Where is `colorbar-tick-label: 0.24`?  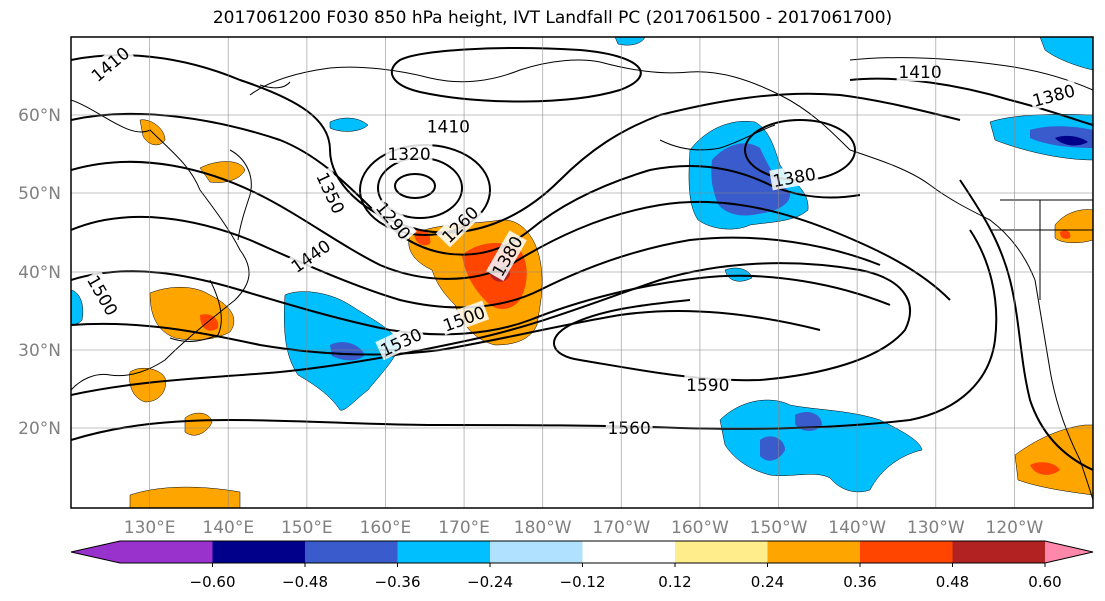
colorbar-tick-label: 0.24 is located at coordinates (767, 582).